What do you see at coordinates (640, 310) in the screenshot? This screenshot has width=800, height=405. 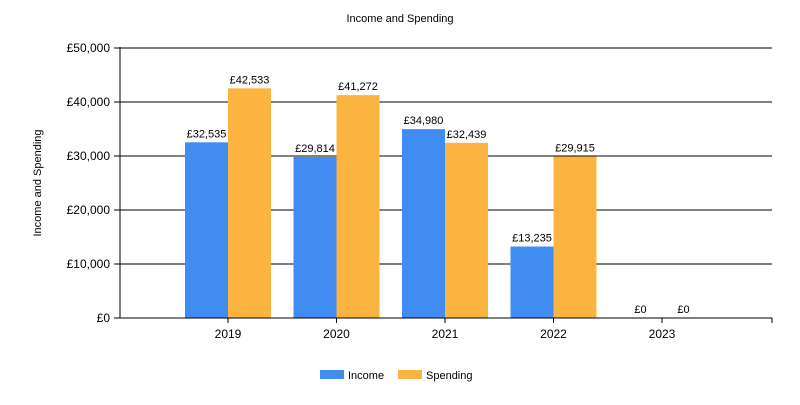 I see `data-label-income-2023: £0` at bounding box center [640, 310].